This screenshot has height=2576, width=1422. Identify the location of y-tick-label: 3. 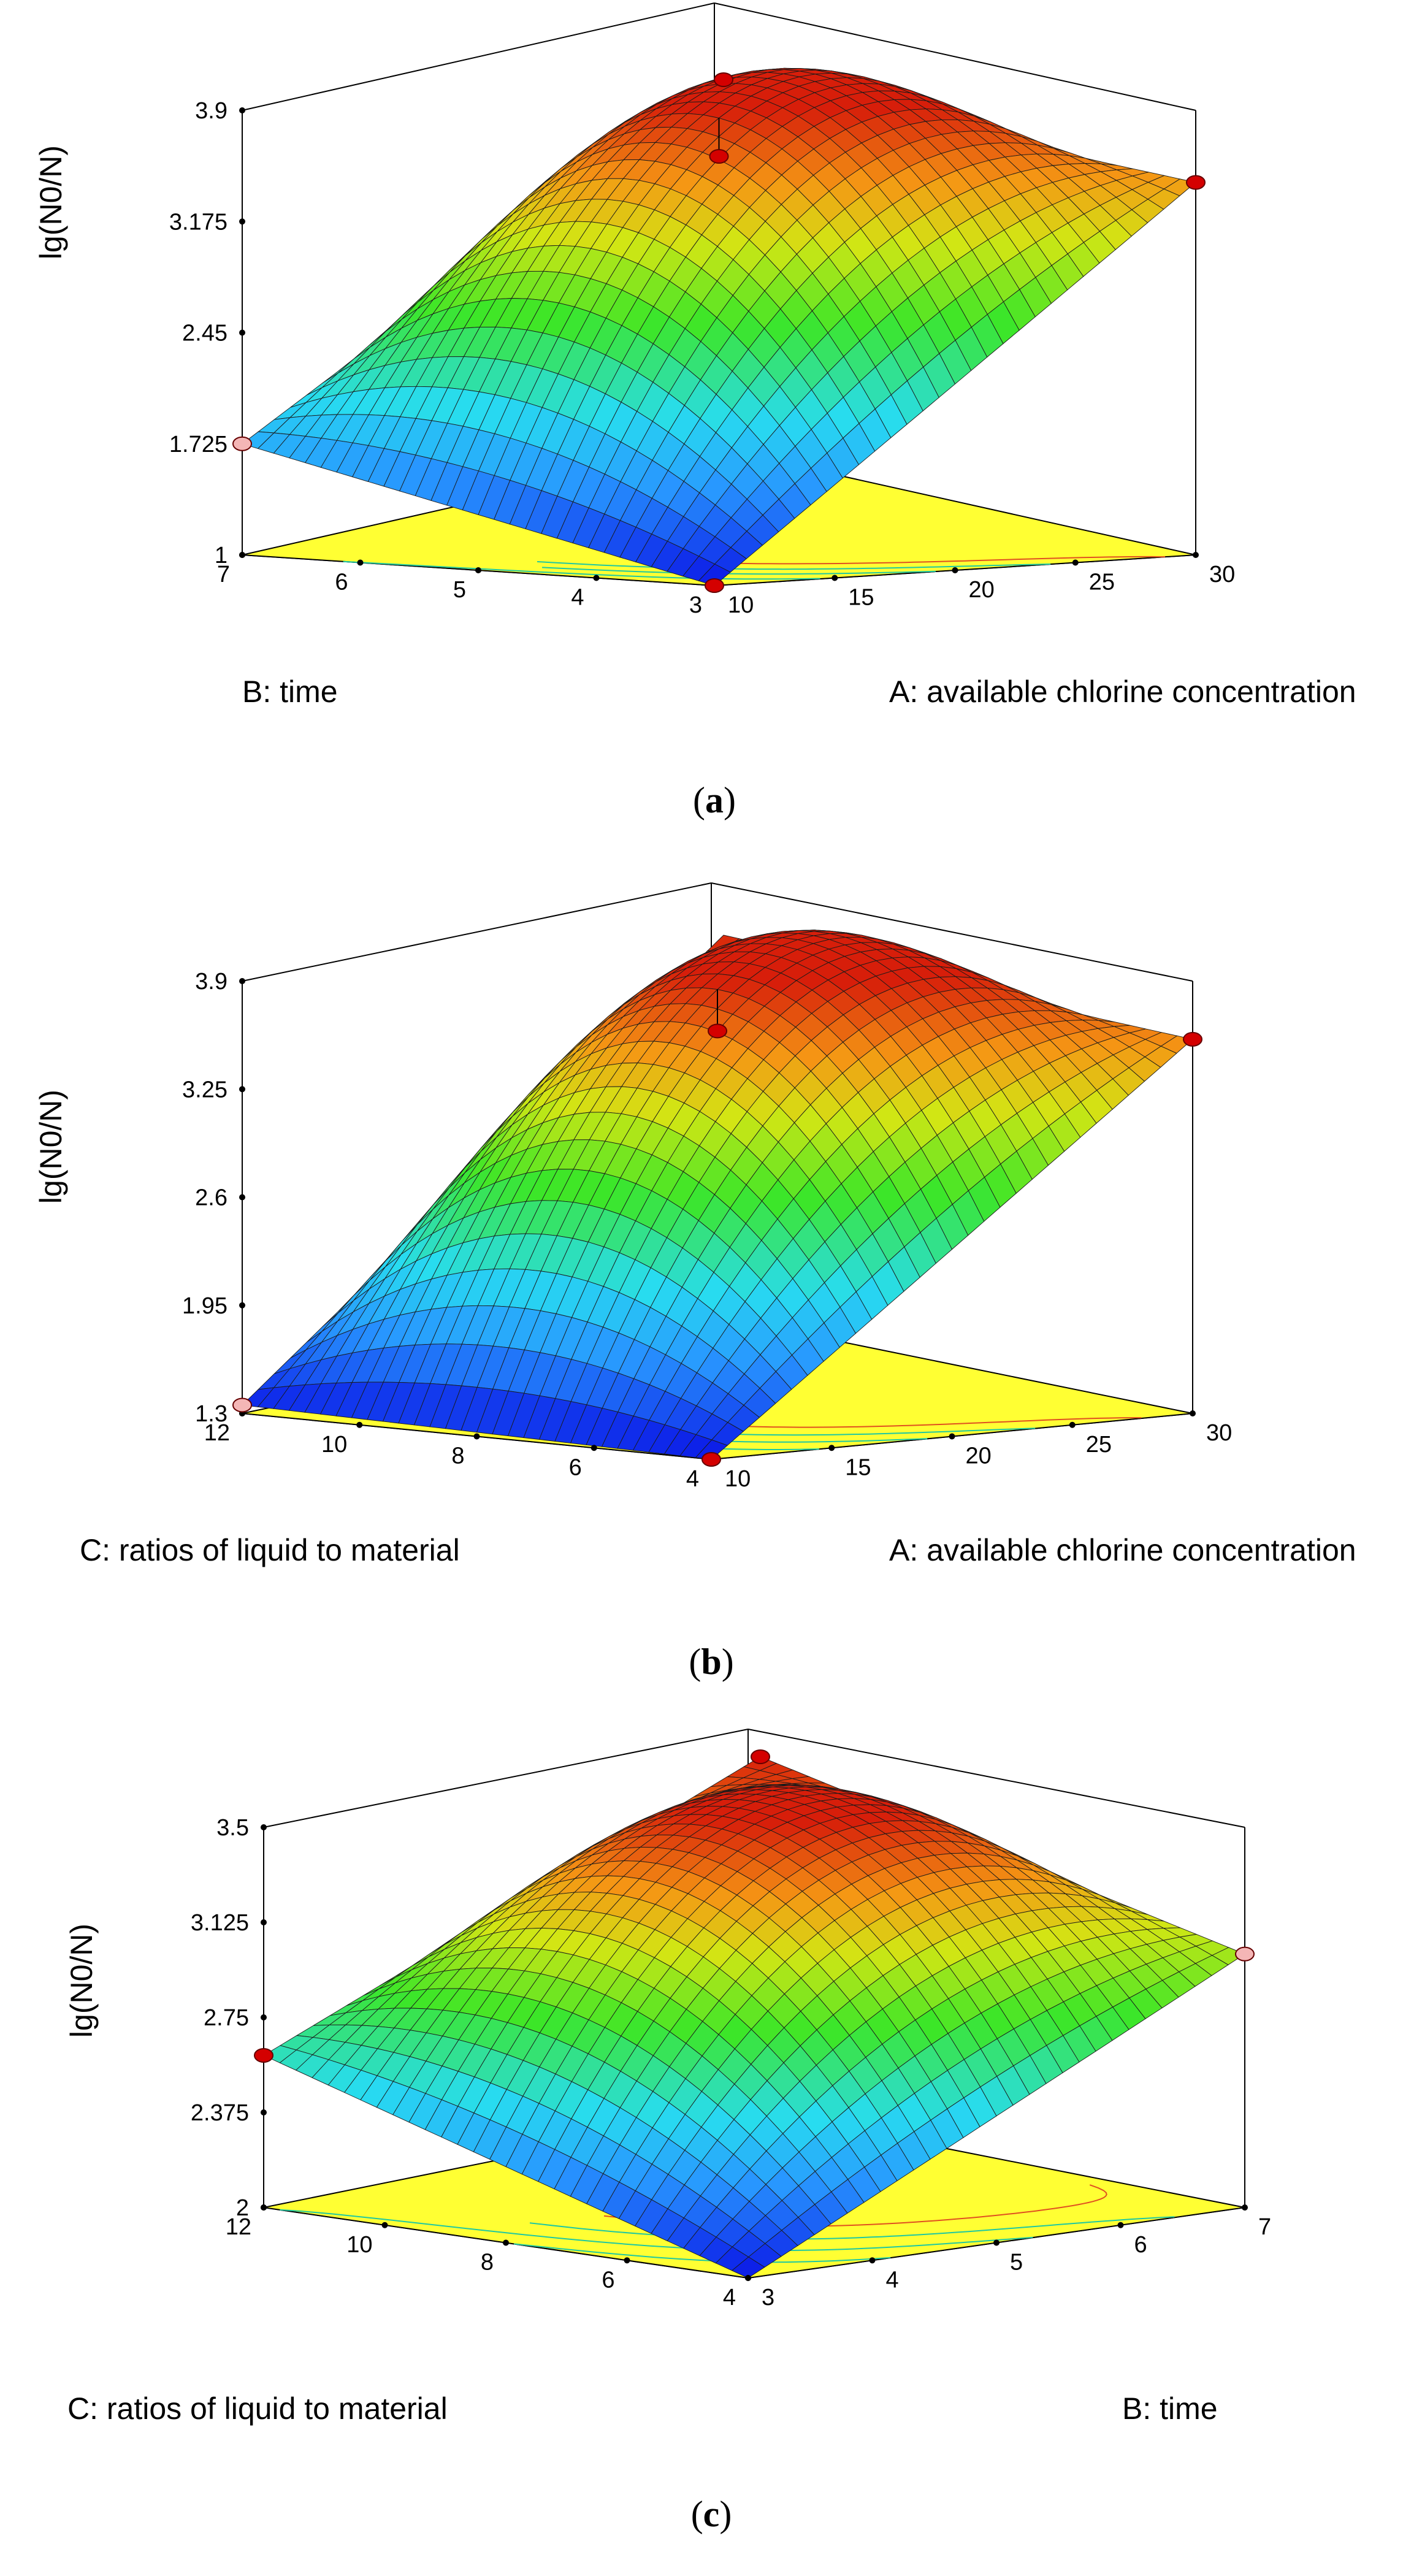
(695, 605).